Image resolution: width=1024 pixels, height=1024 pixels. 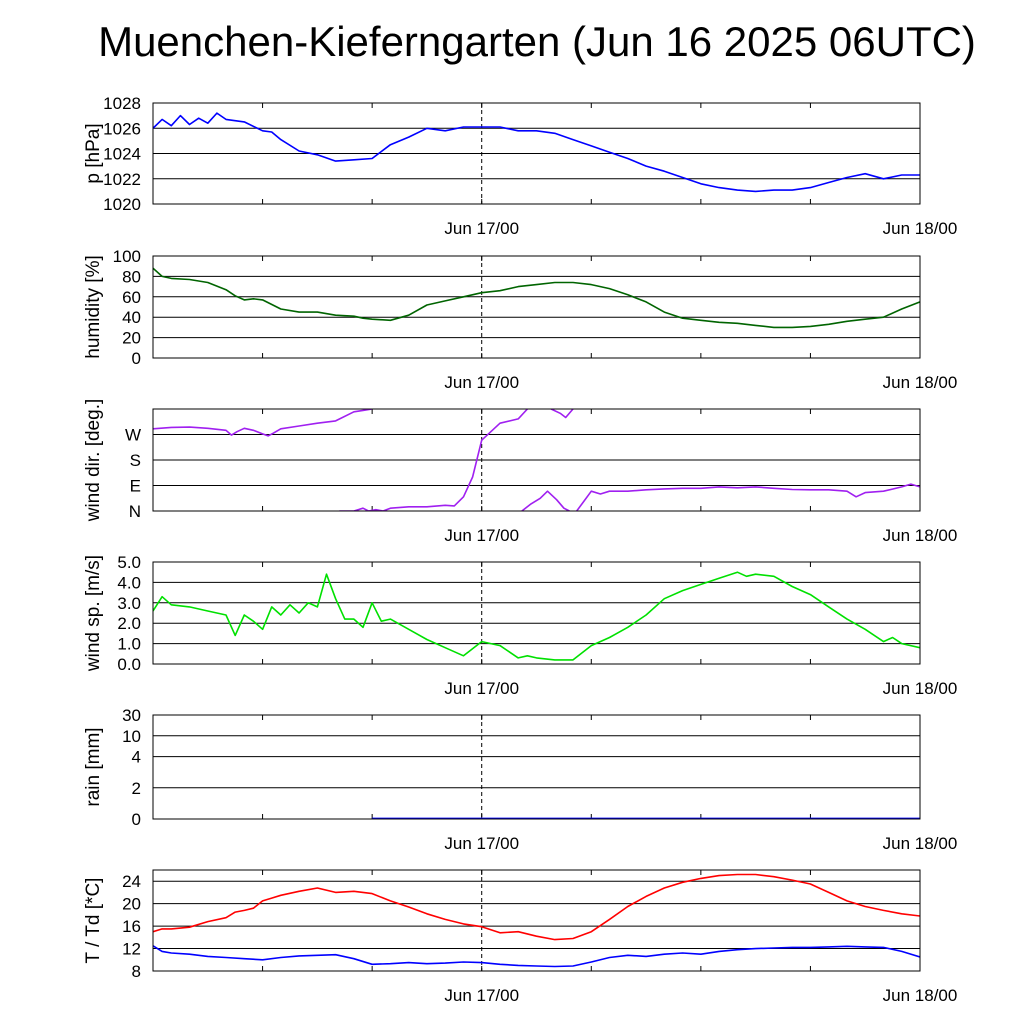 What do you see at coordinates (131, 338) in the screenshot?
I see `humidity-ytick-label: 20` at bounding box center [131, 338].